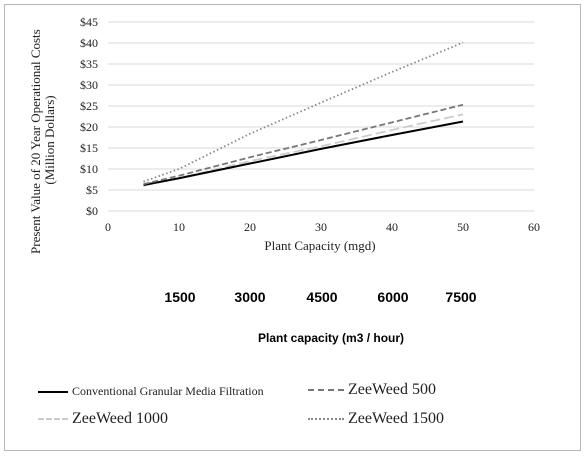  What do you see at coordinates (303, 153) in the screenshot?
I see `series-line-conventional-granular-media-filtration` at bounding box center [303, 153].